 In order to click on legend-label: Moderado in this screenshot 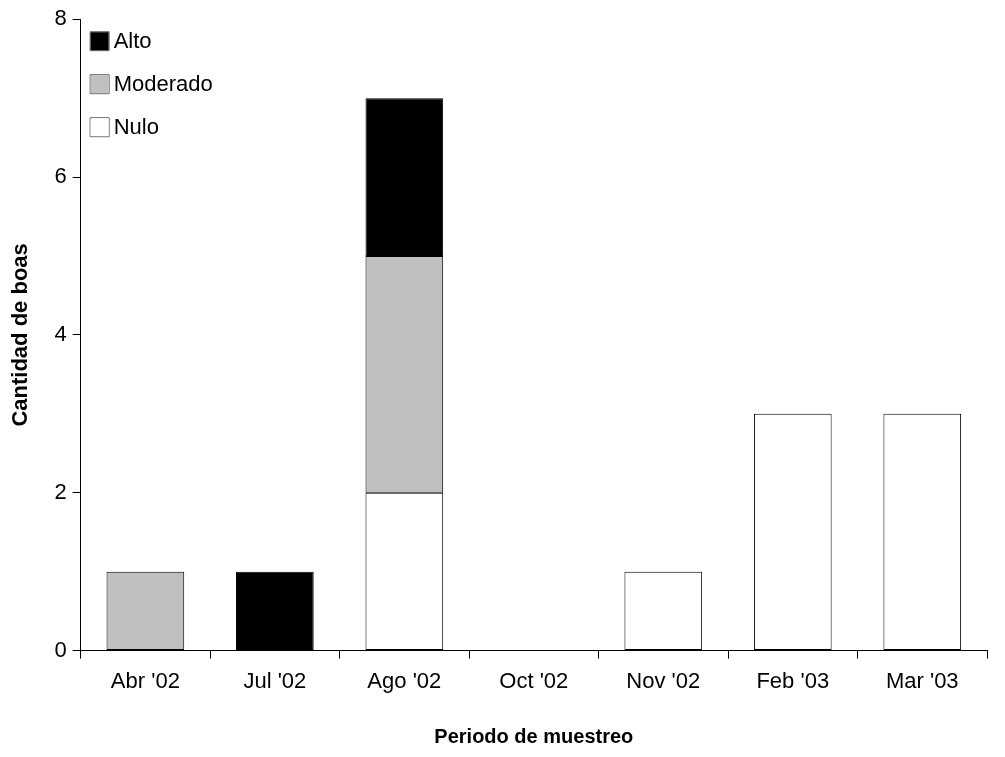, I will do `click(163, 84)`.